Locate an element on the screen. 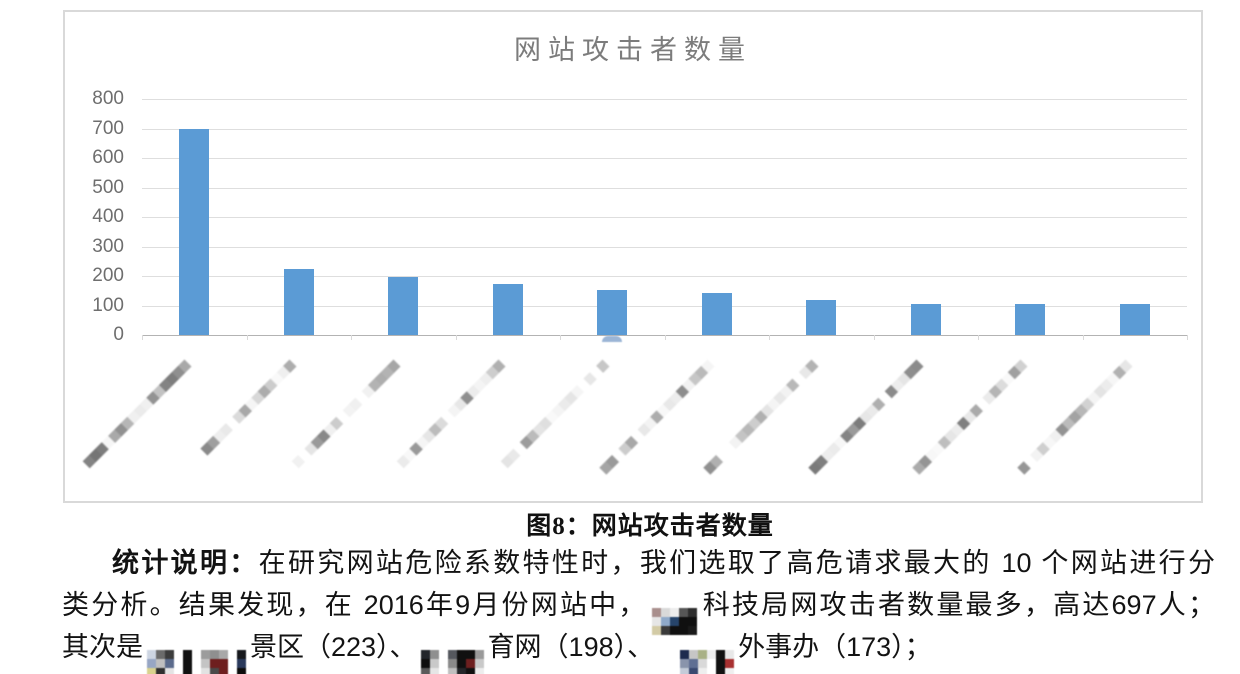  y-axis-tick-label: 400 is located at coordinates (108, 216).